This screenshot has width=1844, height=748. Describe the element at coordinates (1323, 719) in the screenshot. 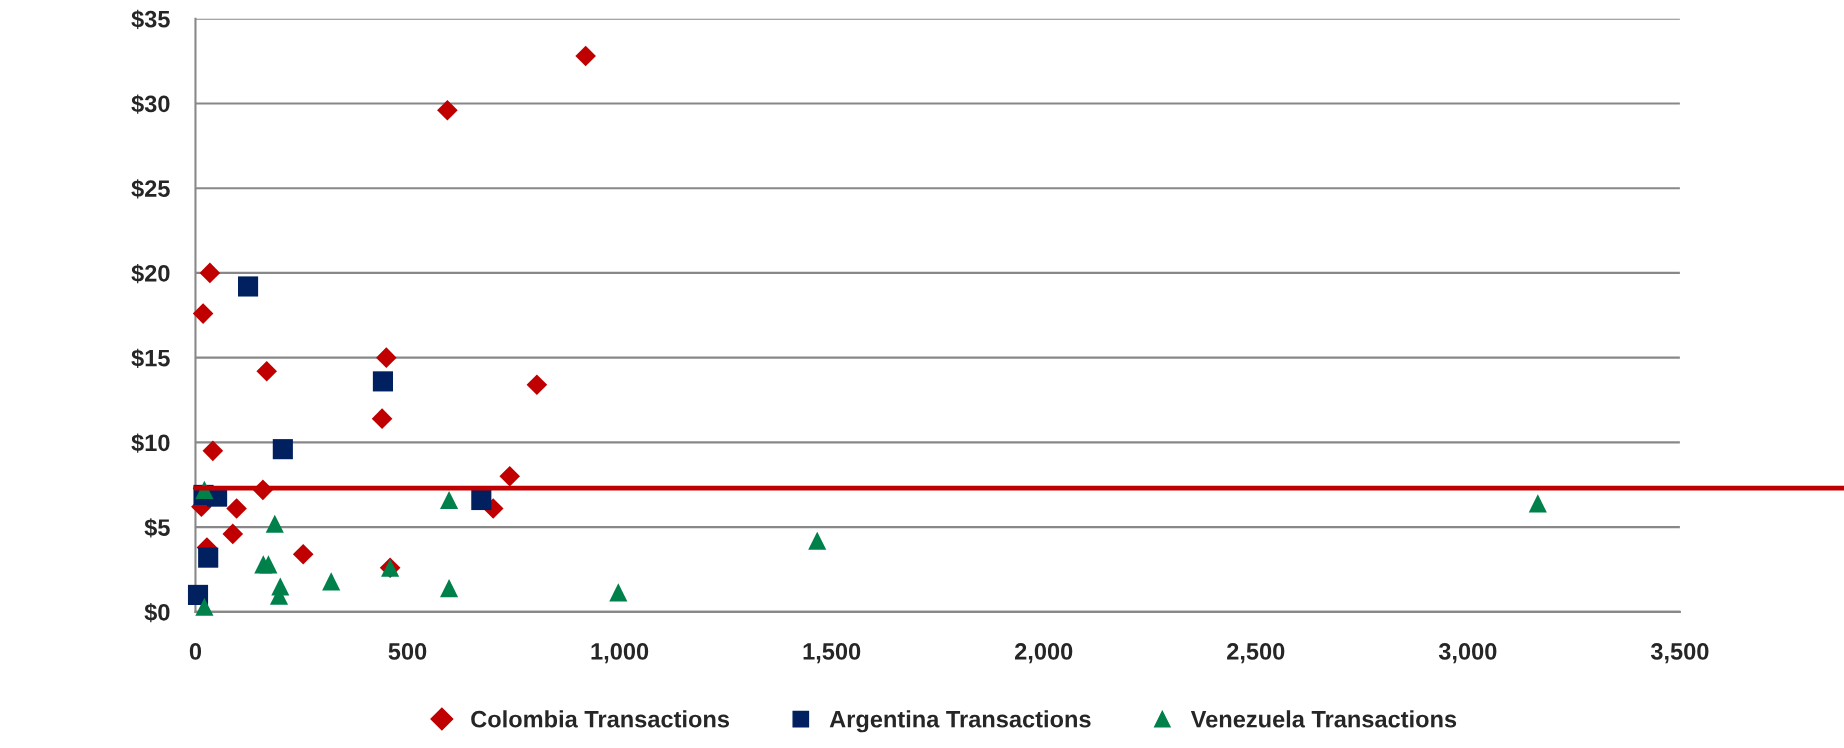

I see `legend-label: Venezuela Transactions` at that location.